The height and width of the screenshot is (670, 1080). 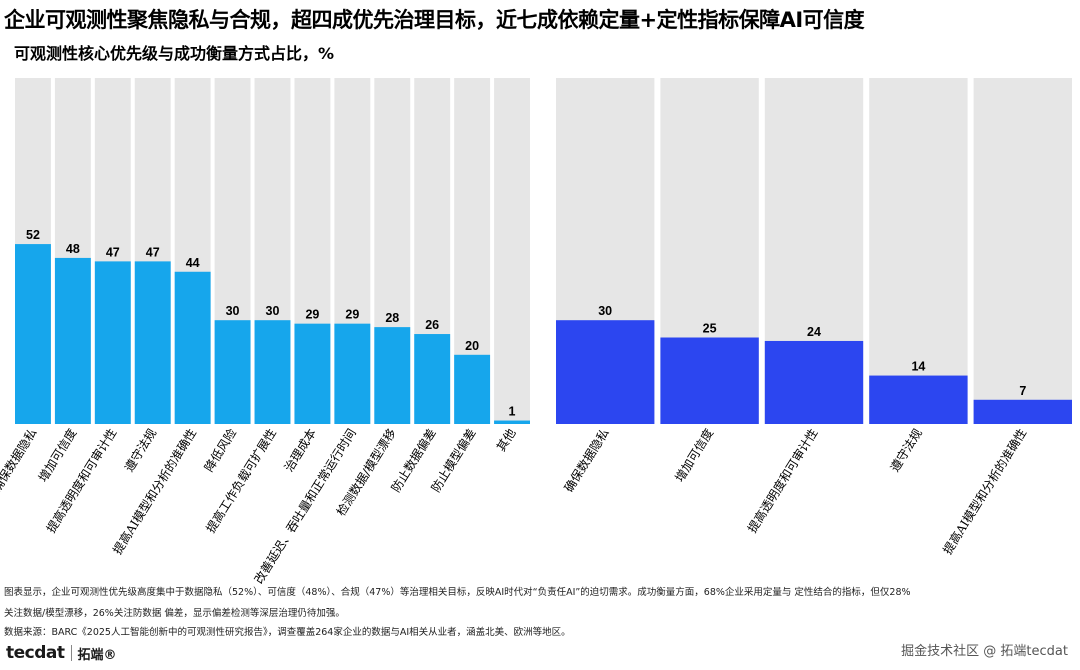 What do you see at coordinates (814, 332) in the screenshot?
I see `data-label: 24` at bounding box center [814, 332].